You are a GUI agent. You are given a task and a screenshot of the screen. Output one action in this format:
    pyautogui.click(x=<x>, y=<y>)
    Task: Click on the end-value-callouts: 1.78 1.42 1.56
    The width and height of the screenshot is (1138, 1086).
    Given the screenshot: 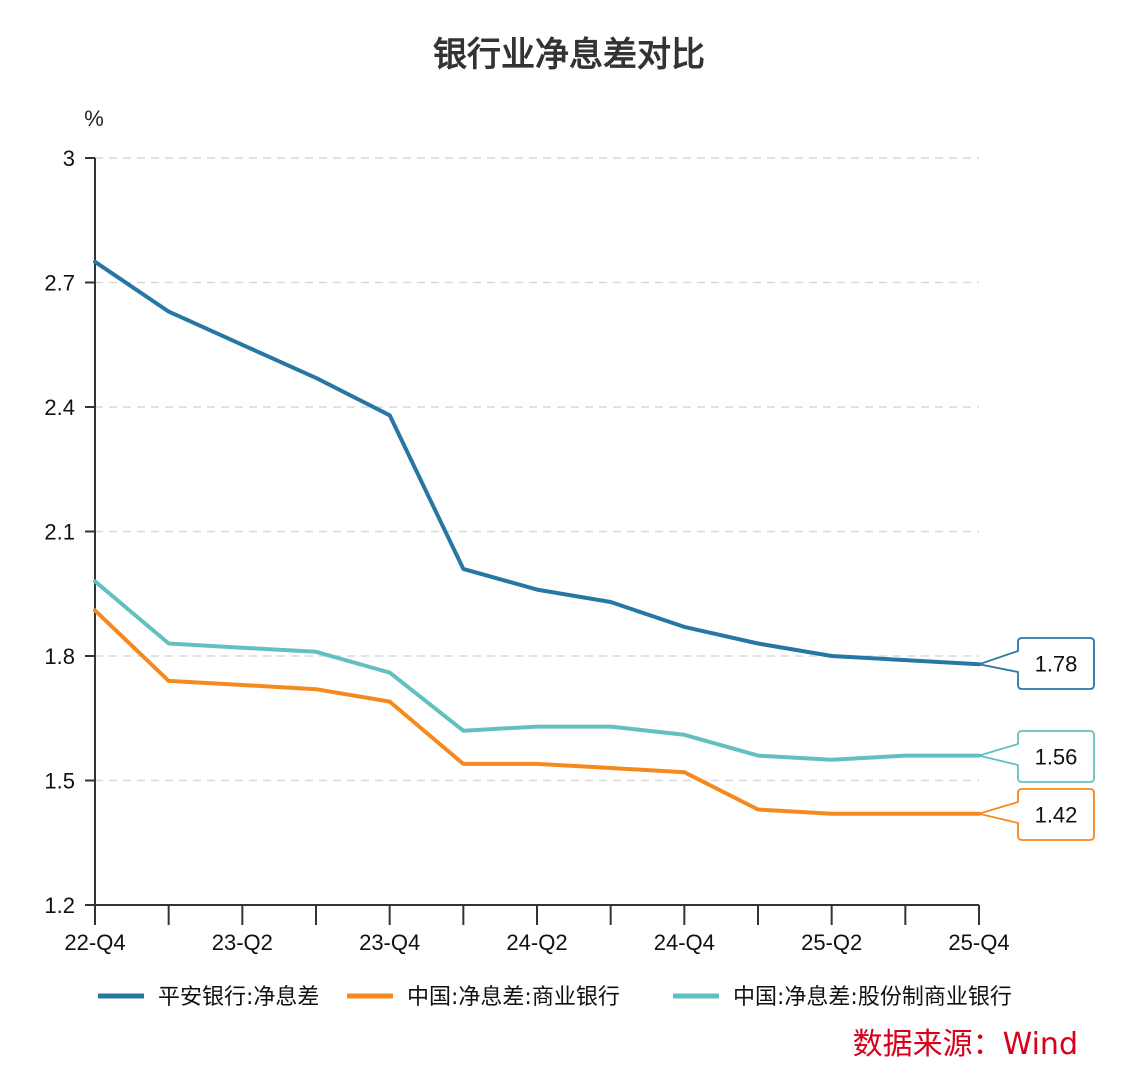 What is the action you would take?
    pyautogui.click(x=1036, y=739)
    